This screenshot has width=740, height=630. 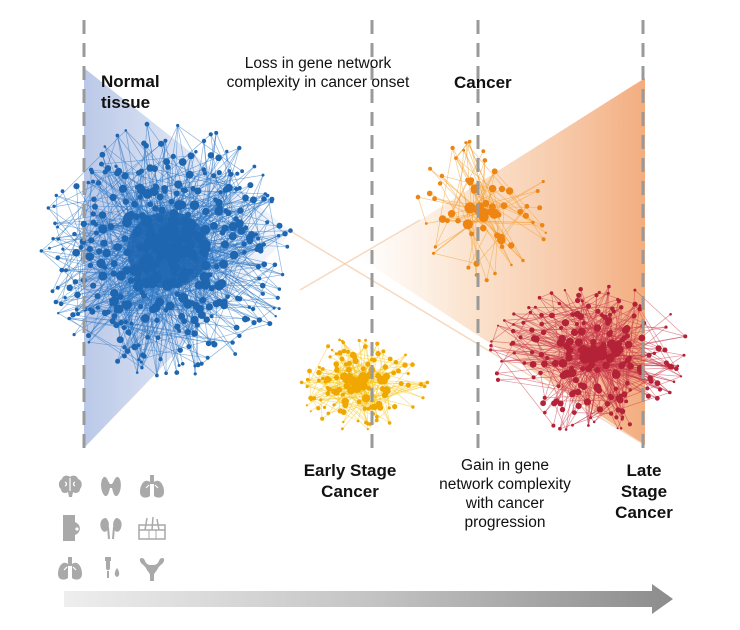 What do you see at coordinates (70, 486) in the screenshot?
I see `brain-icon` at bounding box center [70, 486].